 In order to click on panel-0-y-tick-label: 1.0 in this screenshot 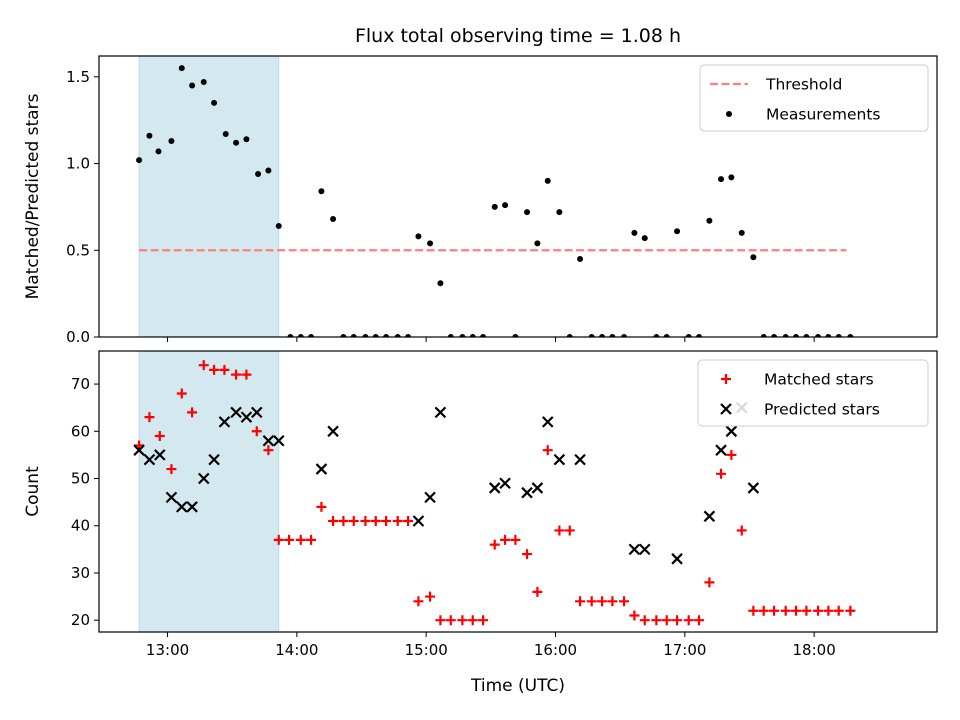, I will do `click(78, 164)`.